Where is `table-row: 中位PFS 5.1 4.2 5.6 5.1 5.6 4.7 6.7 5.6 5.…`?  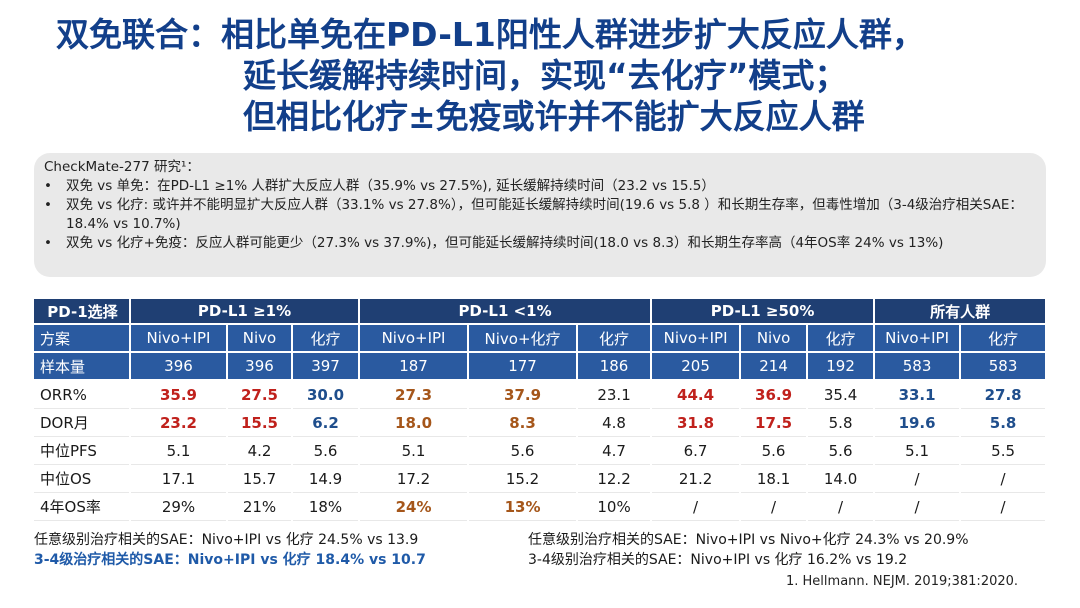 table-row: 中位PFS 5.1 4.2 5.6 5.1 5.6 4.7 6.7 5.6 5.… is located at coordinates (541, 450).